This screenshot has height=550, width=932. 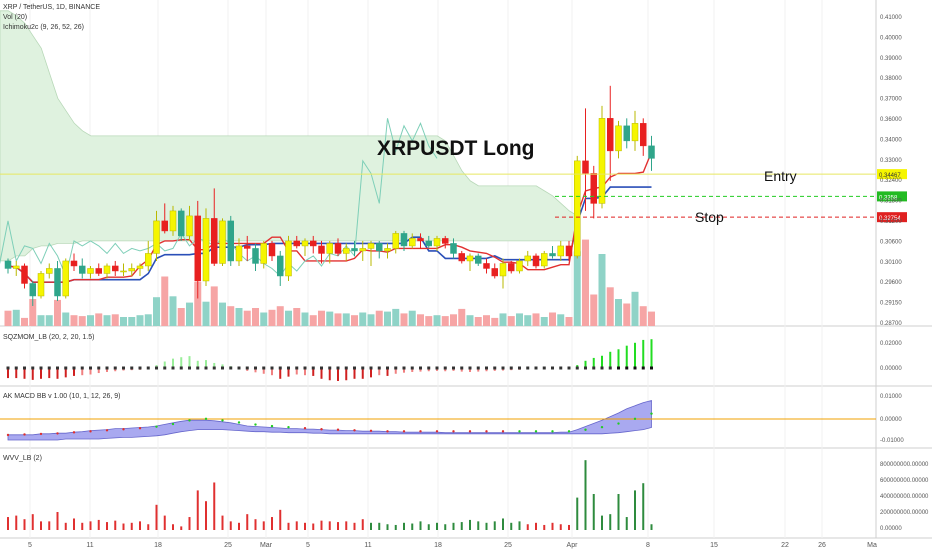 I want to click on price-axis-label: 0.39000, so click(x=891, y=59).